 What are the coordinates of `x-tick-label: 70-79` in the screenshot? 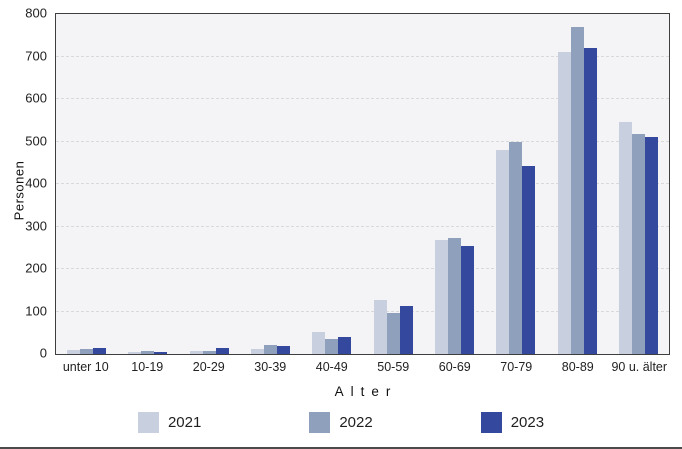 It's located at (516, 367).